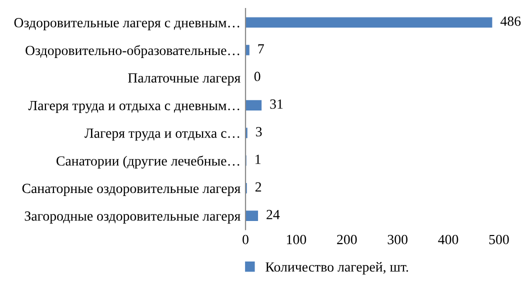  Describe the element at coordinates (337, 268) in the screenshot. I see `legend-label: Количество лагерей, шт.` at that location.